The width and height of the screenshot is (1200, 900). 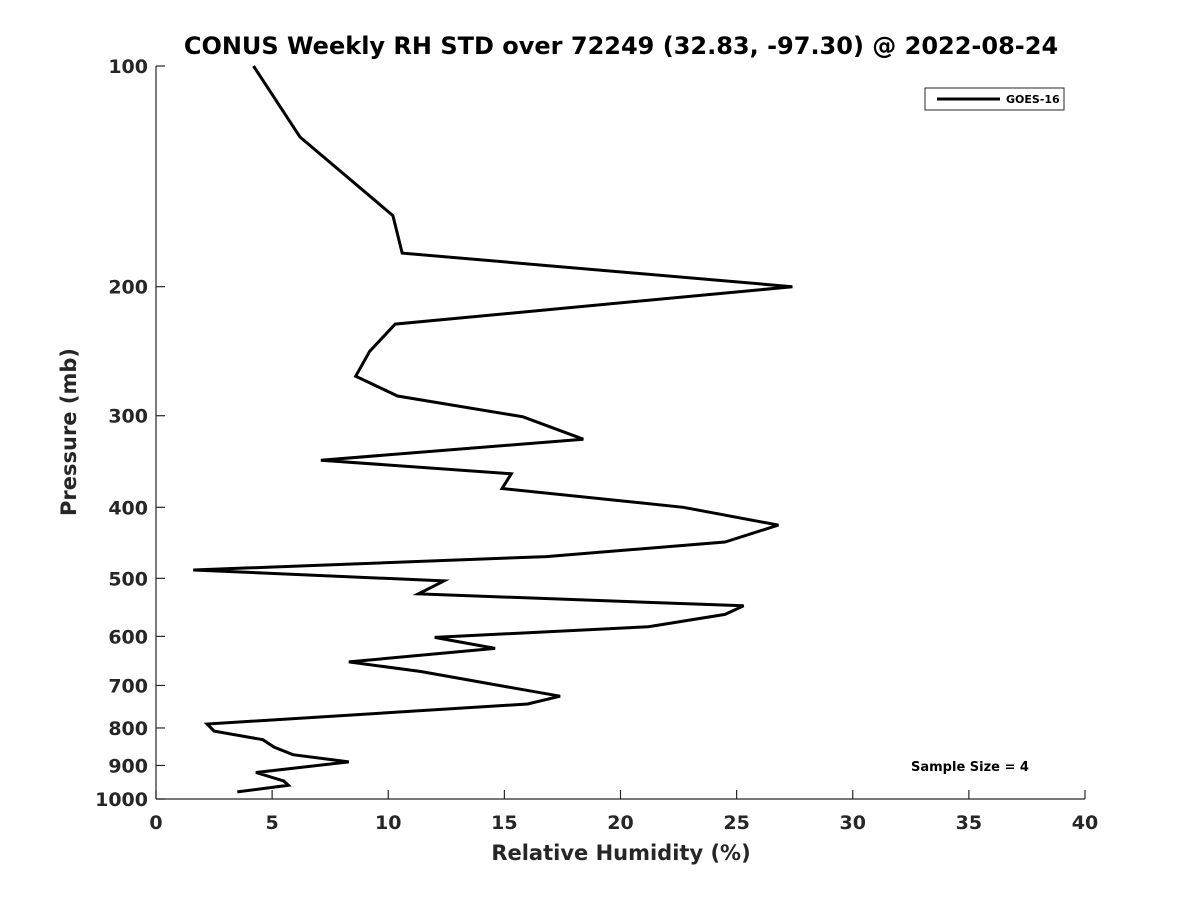 I want to click on x-tick-label: 0, so click(x=155, y=823).